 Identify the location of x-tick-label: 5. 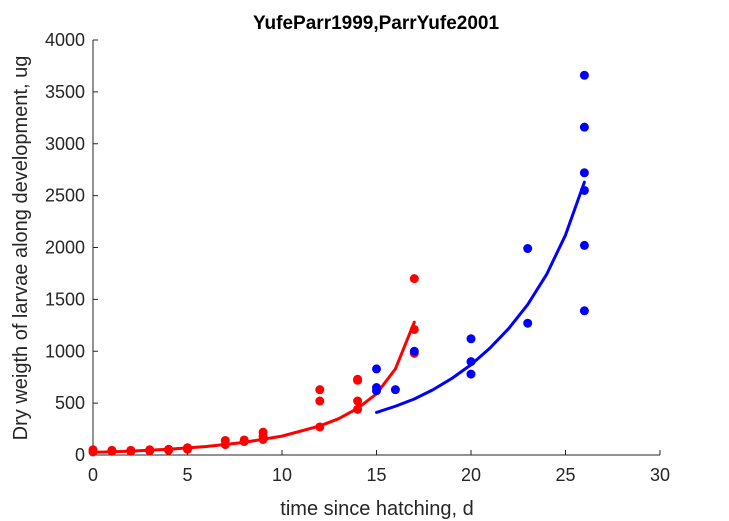
(187, 475).